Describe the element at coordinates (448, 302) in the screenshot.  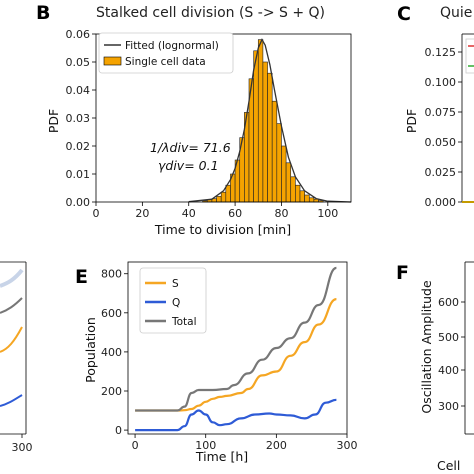
I see `panel-f-y-tick-label: 600` at that location.